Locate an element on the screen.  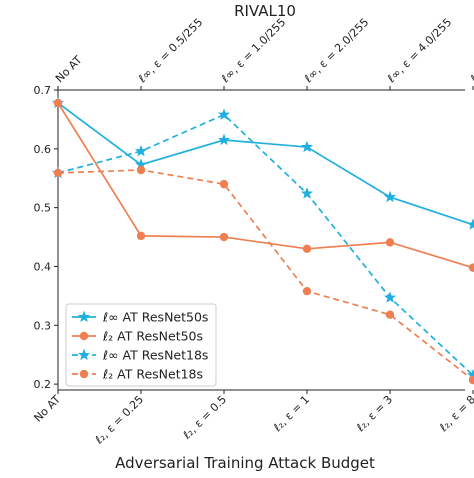
top-x-tick-label: No AT is located at coordinates (69, 69).